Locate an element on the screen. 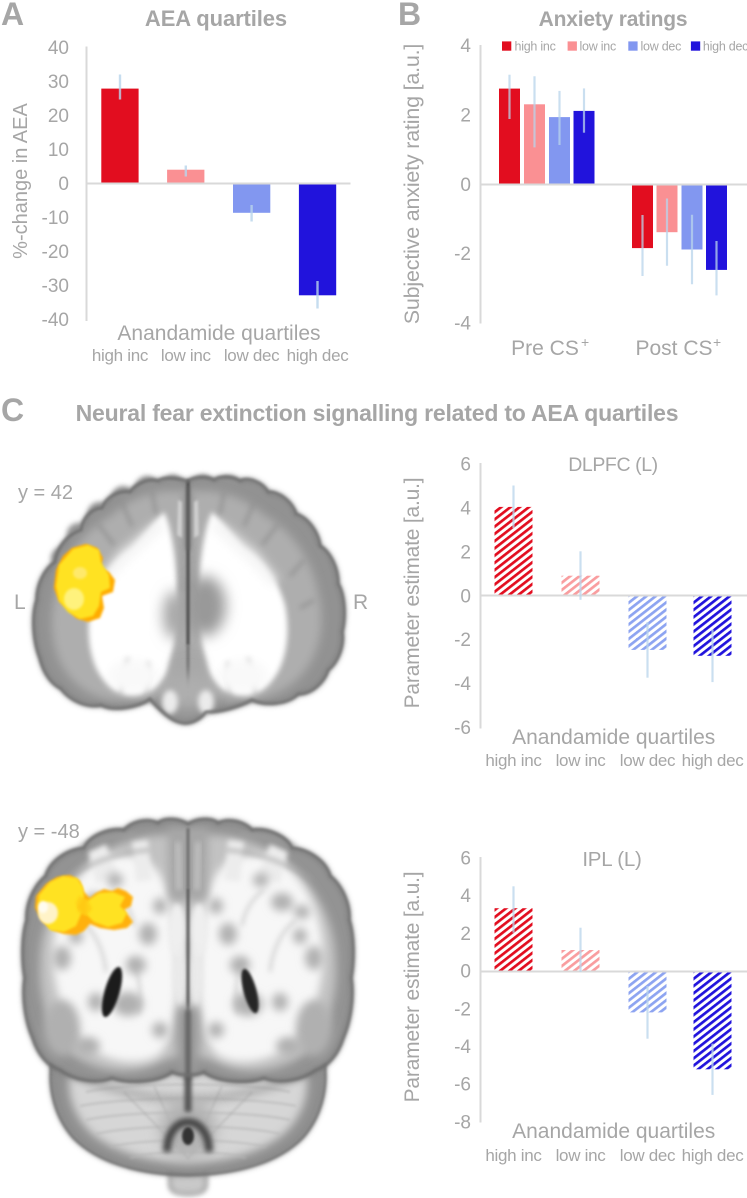 The width and height of the screenshot is (747, 1198). svg-text: 10 is located at coordinates (58, 150).